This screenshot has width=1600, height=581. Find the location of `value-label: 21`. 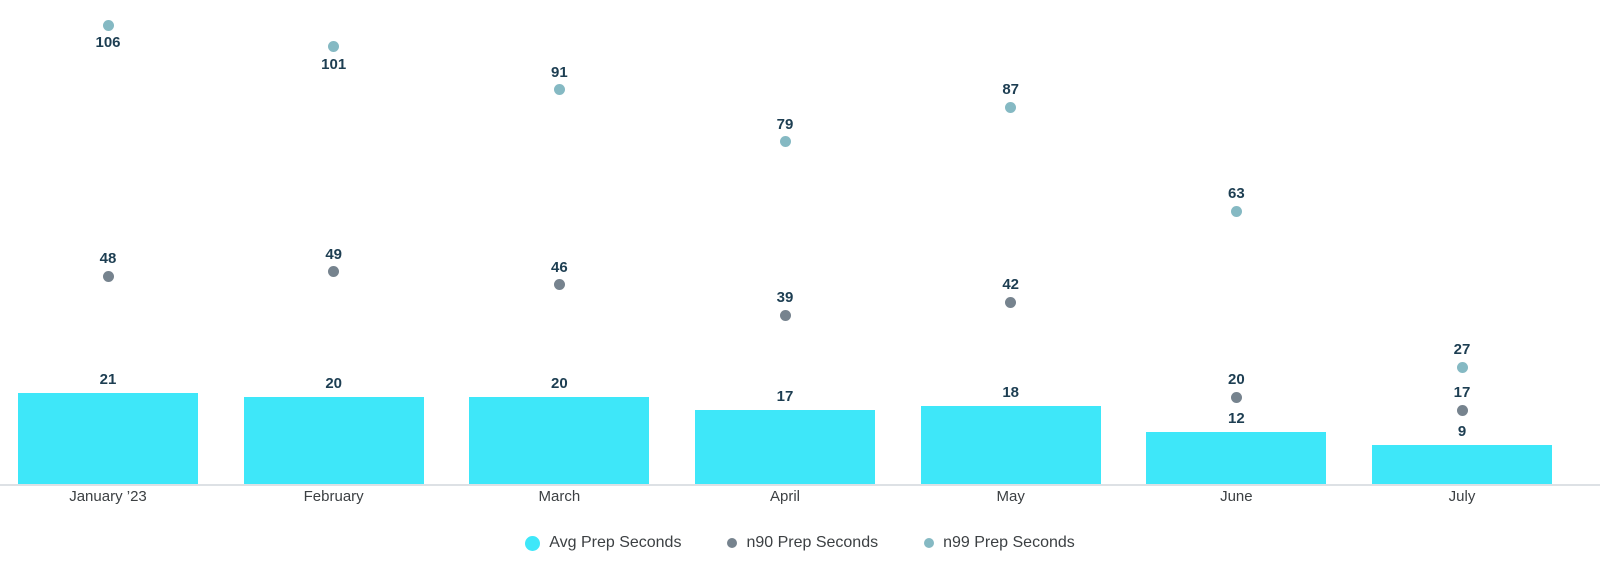

value-label: 21 is located at coordinates (108, 380).